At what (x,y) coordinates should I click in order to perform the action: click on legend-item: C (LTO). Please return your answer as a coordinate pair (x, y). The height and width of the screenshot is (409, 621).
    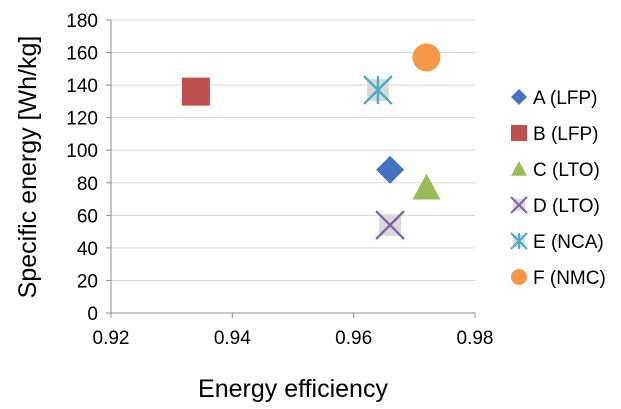
    Looking at the image, I should click on (555, 170).